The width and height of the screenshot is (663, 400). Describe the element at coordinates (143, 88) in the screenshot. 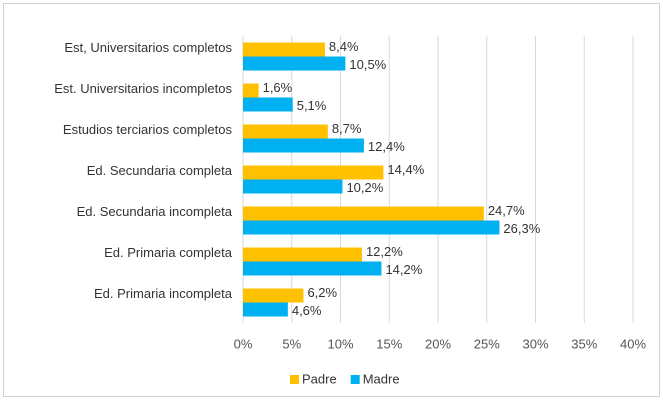

I see `category-label: Est. Universitarios incompletos` at that location.